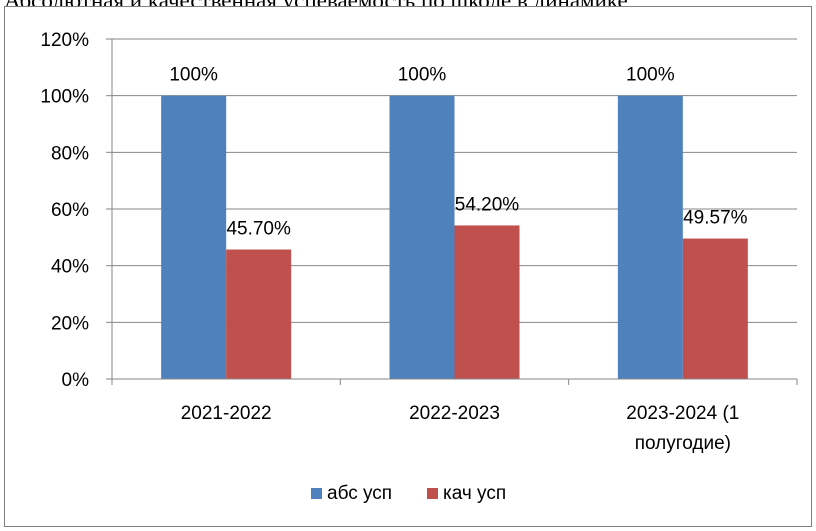  I want to click on x-category-label: 2022-2023, so click(454, 413).